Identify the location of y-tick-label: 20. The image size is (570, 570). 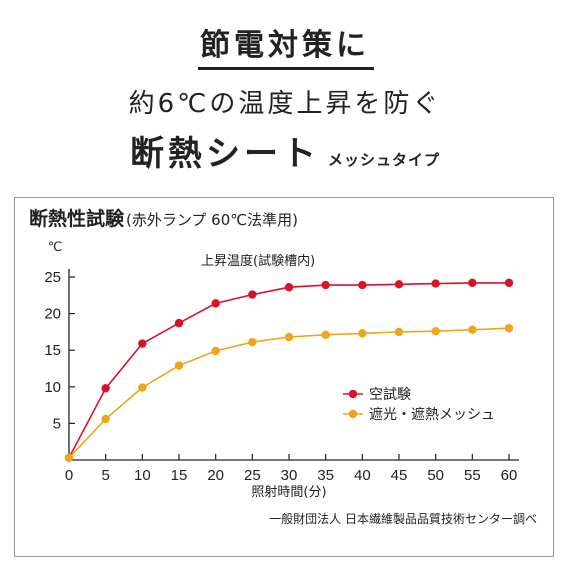
(52, 314).